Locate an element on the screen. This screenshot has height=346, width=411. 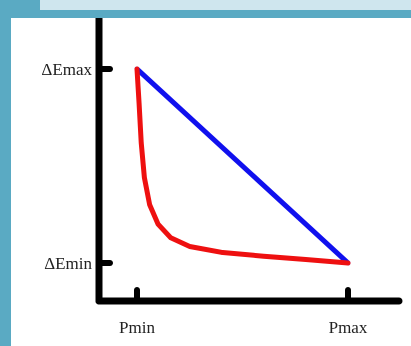
x-tick-label: Pmax is located at coordinates (348, 327).